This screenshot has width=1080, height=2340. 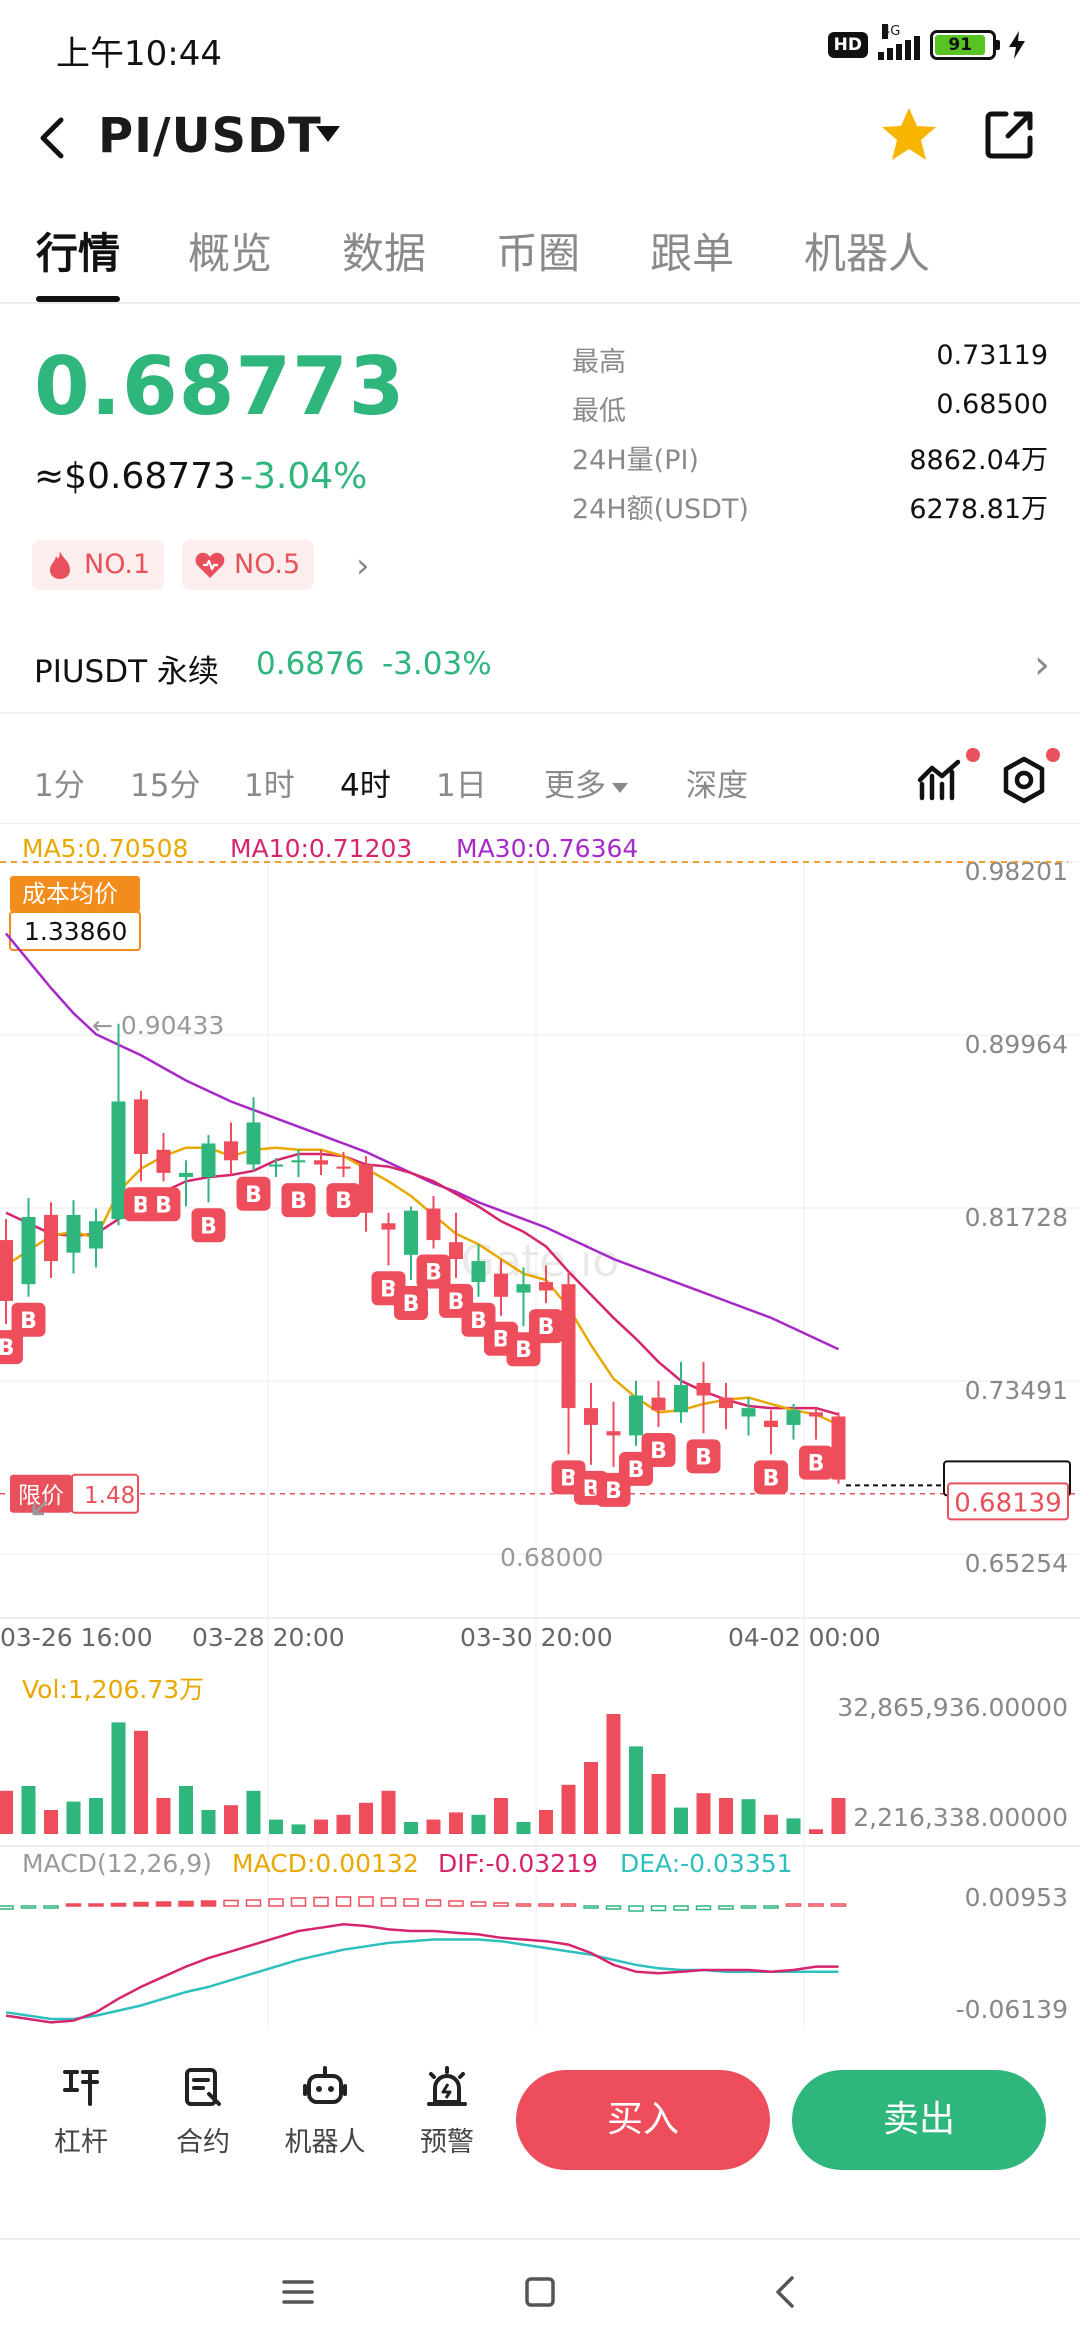 I want to click on stat-label: 最低, so click(x=599, y=411).